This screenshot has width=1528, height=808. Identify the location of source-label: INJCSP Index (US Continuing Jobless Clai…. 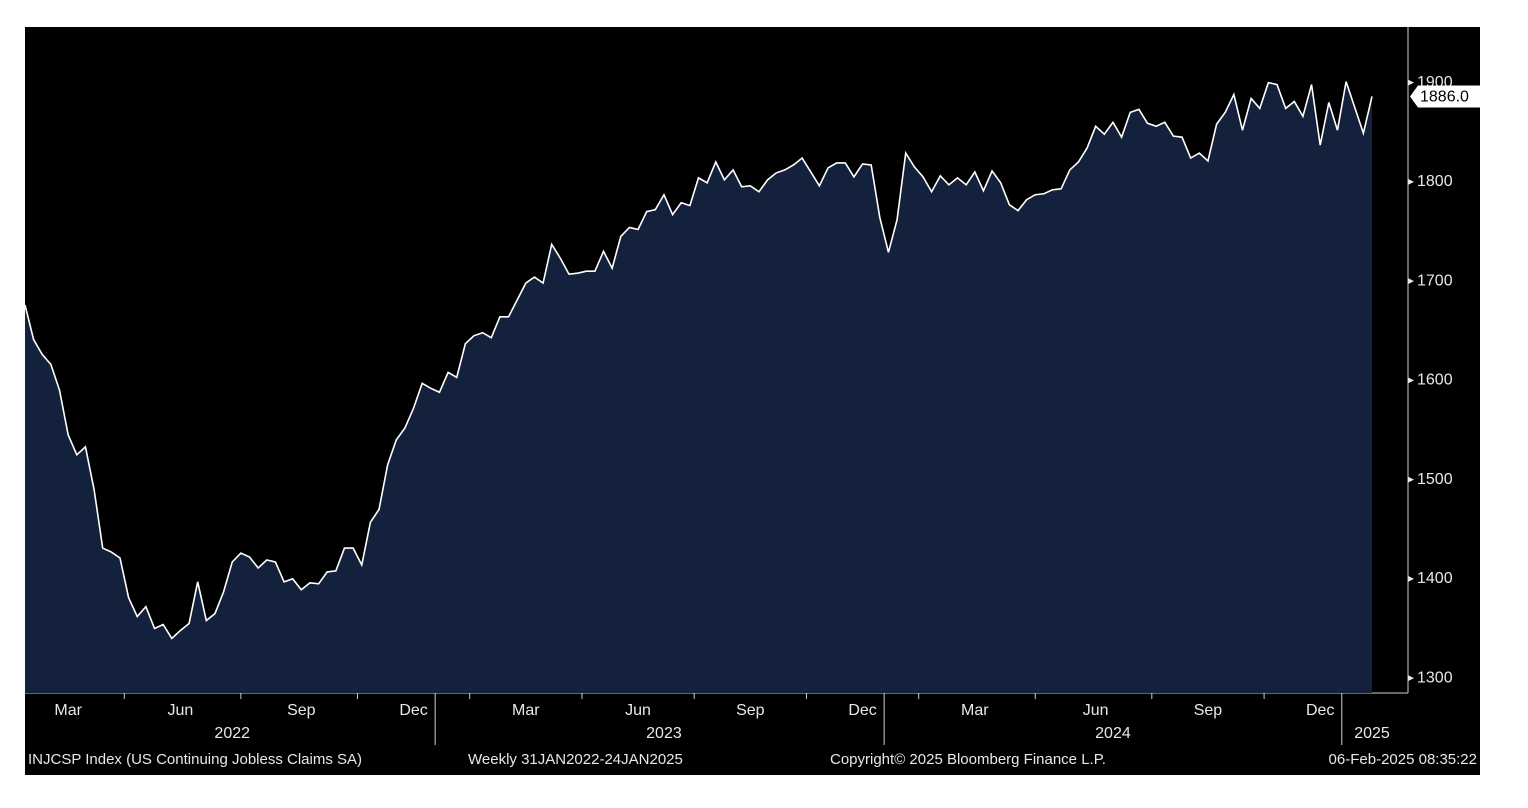
(195, 759).